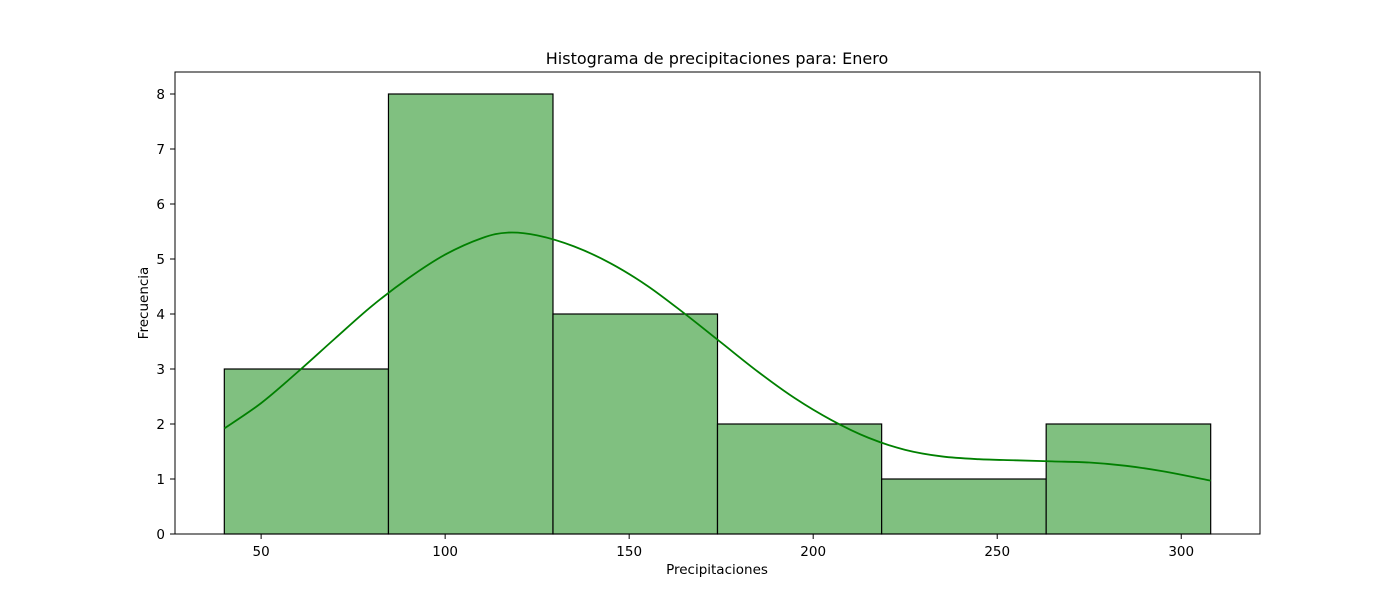  Describe the element at coordinates (160, 370) in the screenshot. I see `y-tick-label: 3` at that location.